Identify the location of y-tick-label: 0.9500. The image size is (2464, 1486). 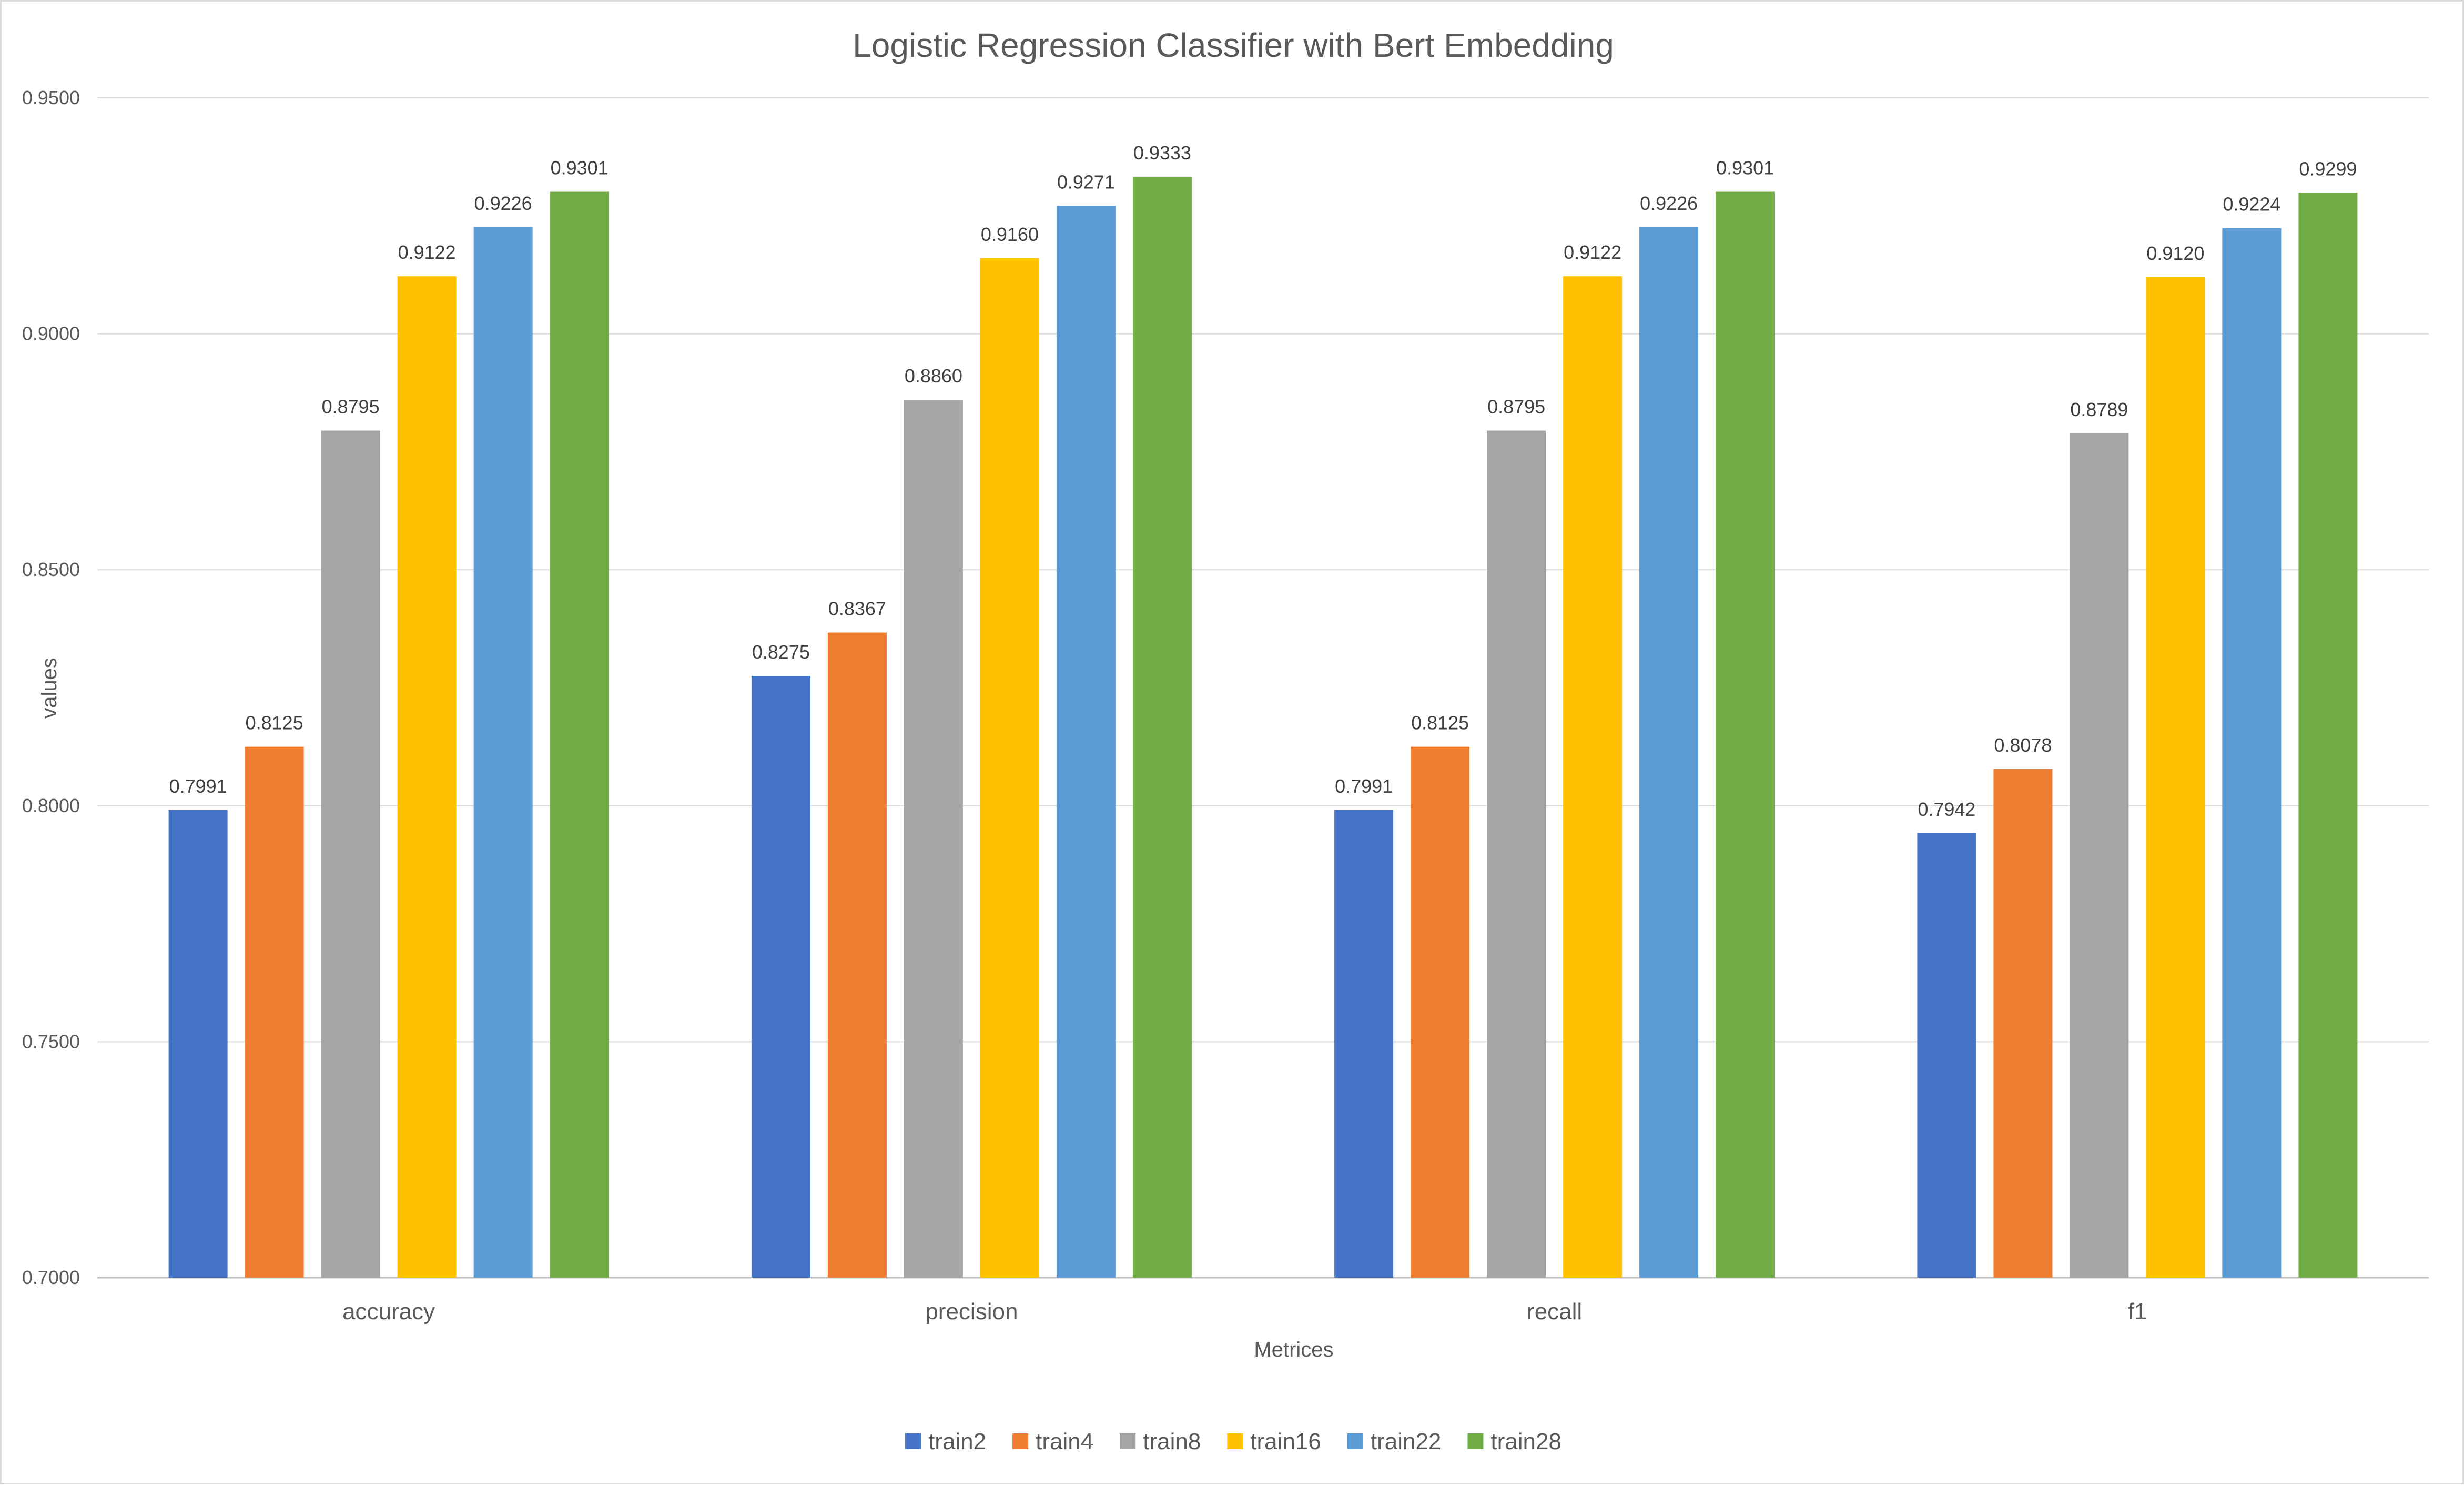
(51, 98).